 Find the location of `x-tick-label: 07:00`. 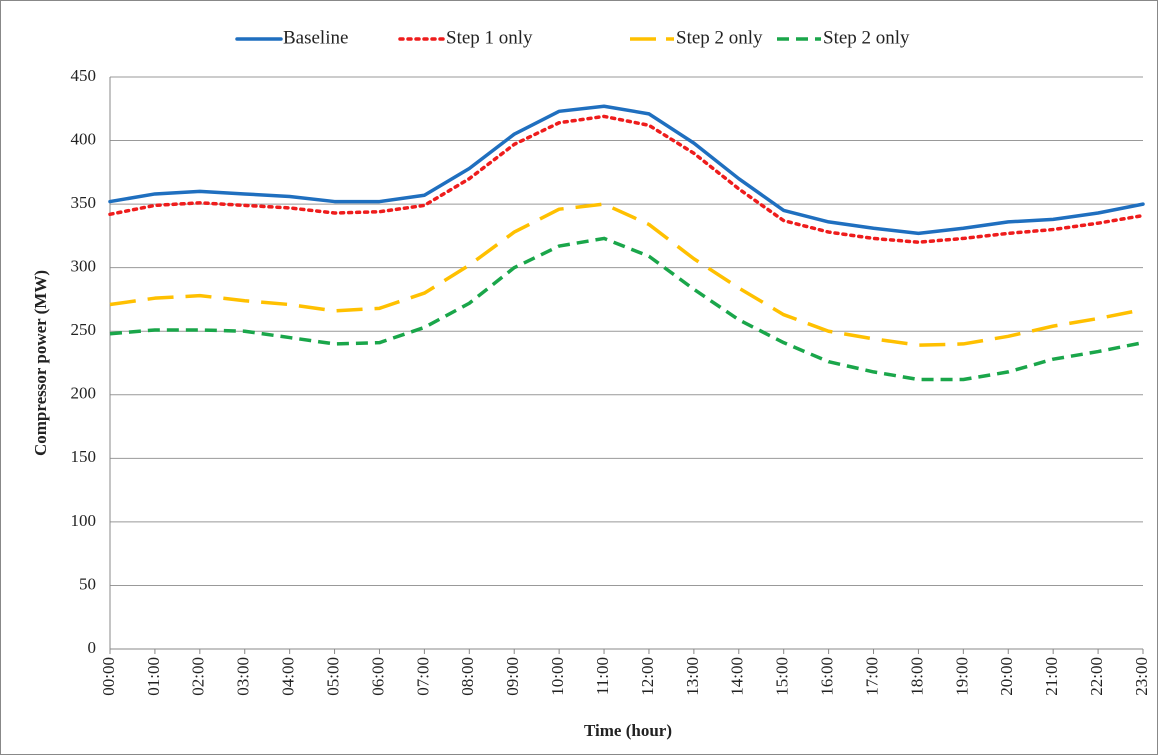

x-tick-label: 07:00 is located at coordinates (422, 676).